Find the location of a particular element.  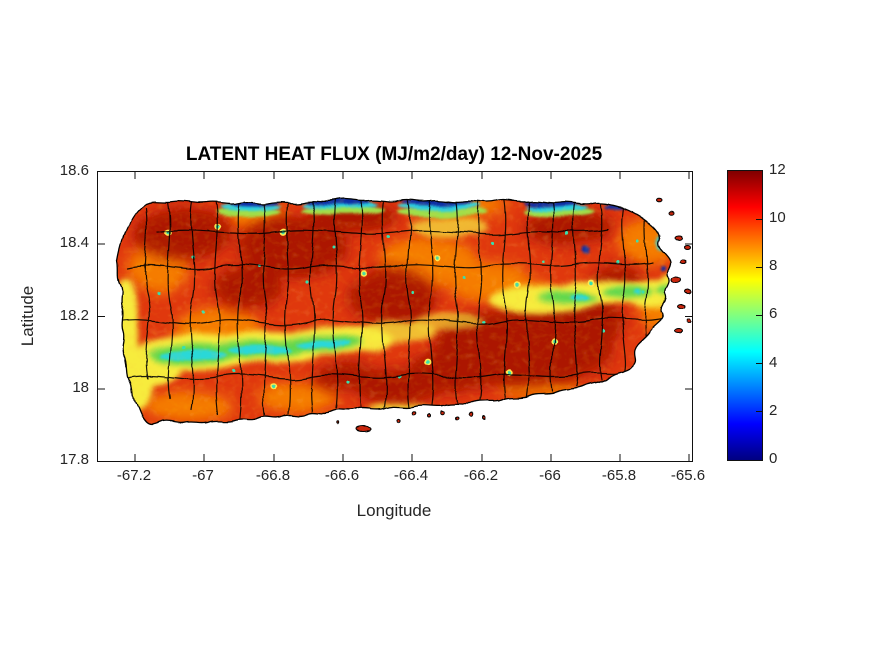

x-tick-label: -66.2 is located at coordinates (481, 475).